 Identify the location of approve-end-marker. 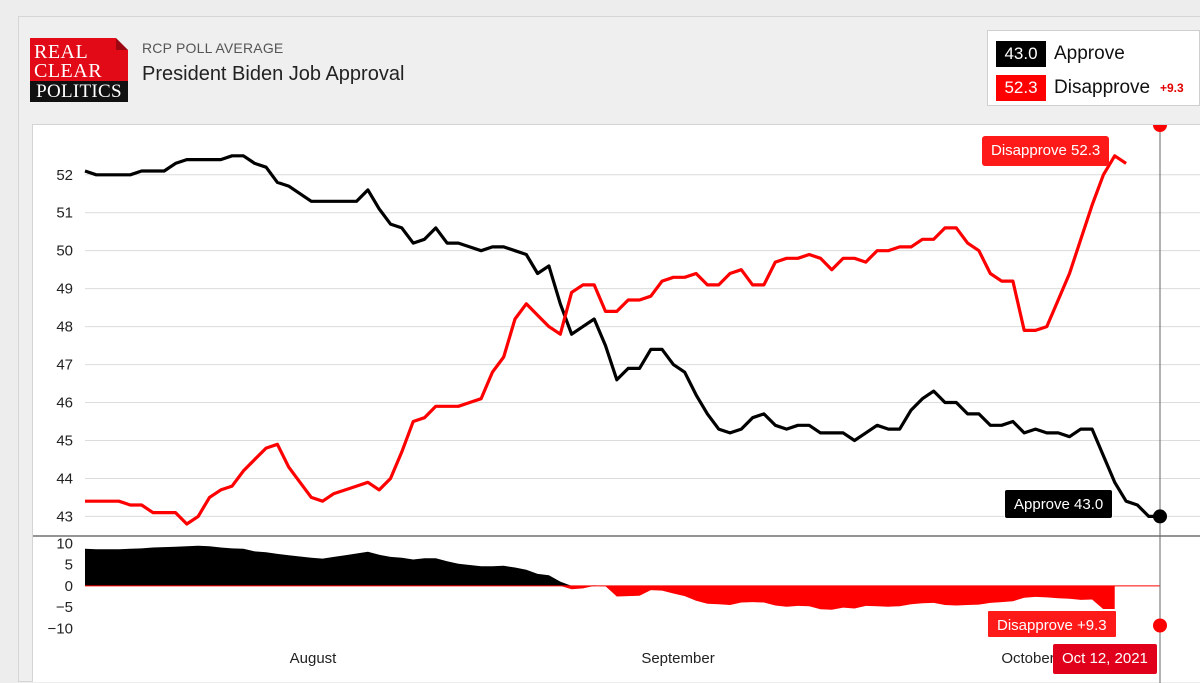
(1160, 516).